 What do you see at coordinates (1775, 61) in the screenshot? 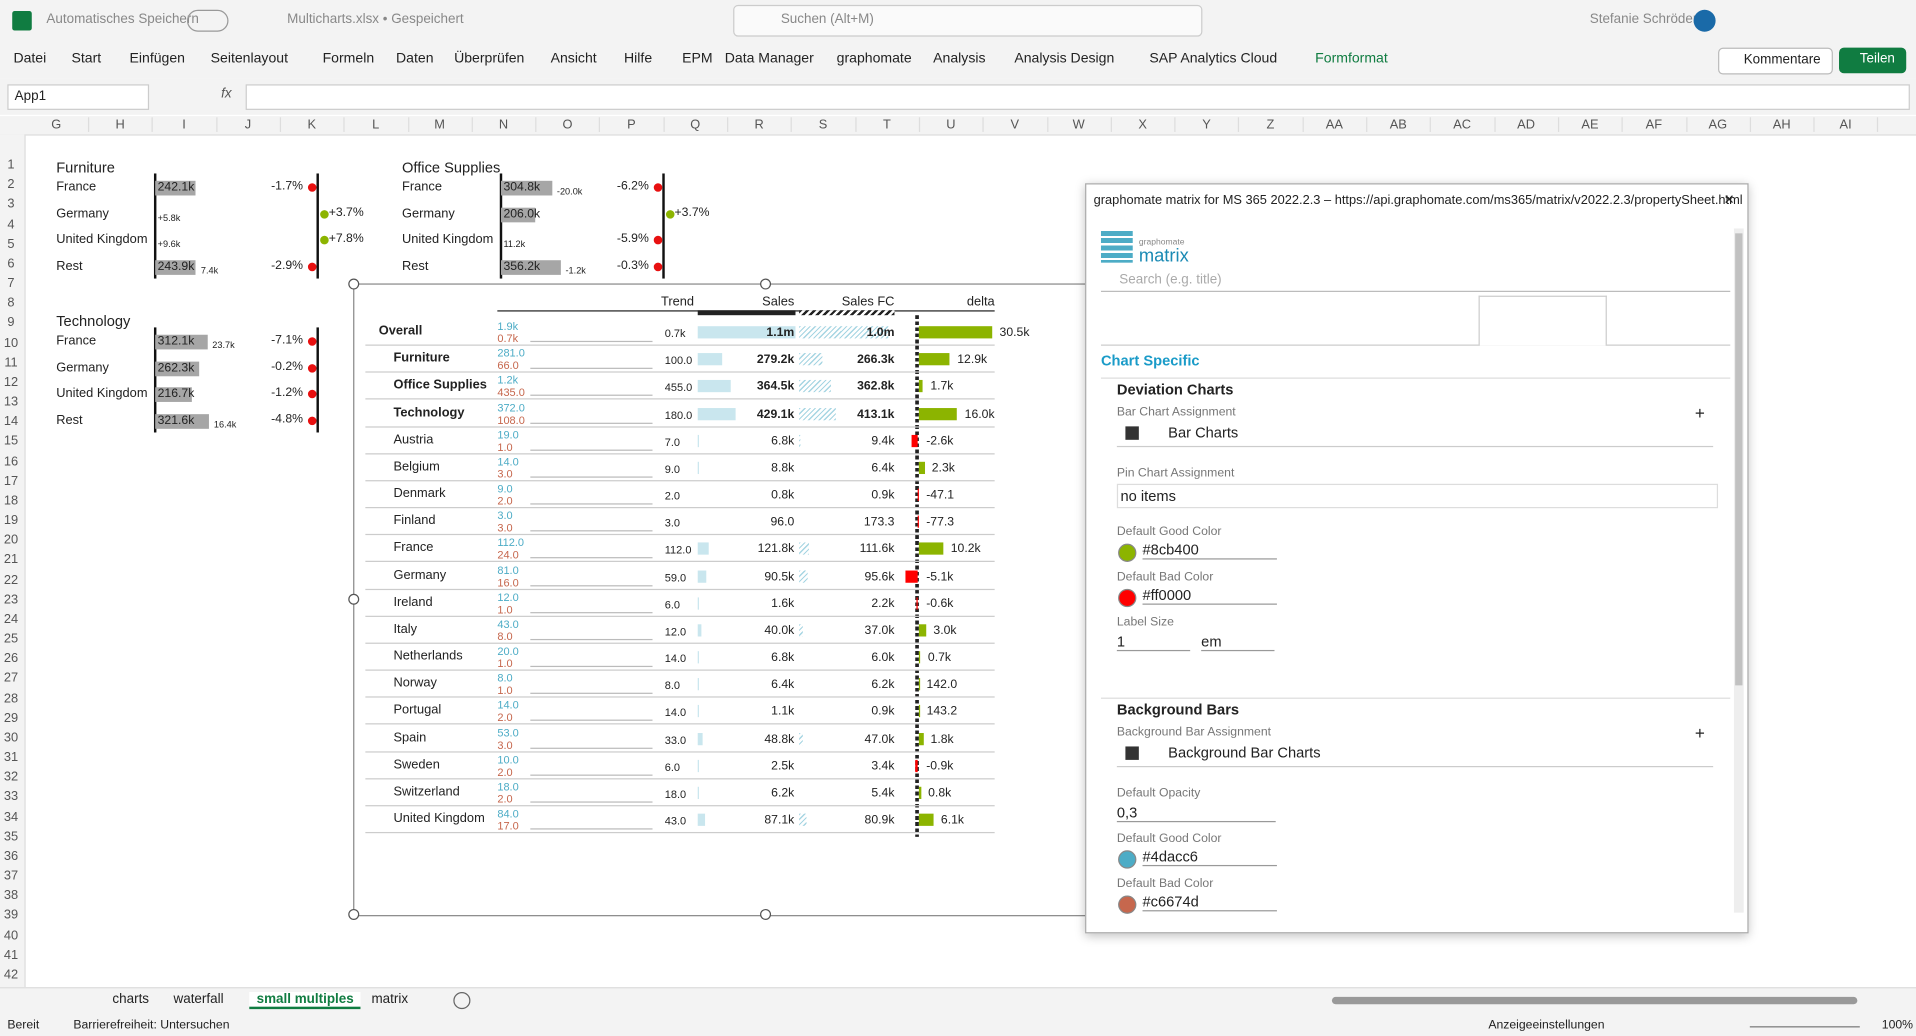
I see `comments-button: Kommentare` at bounding box center [1775, 61].